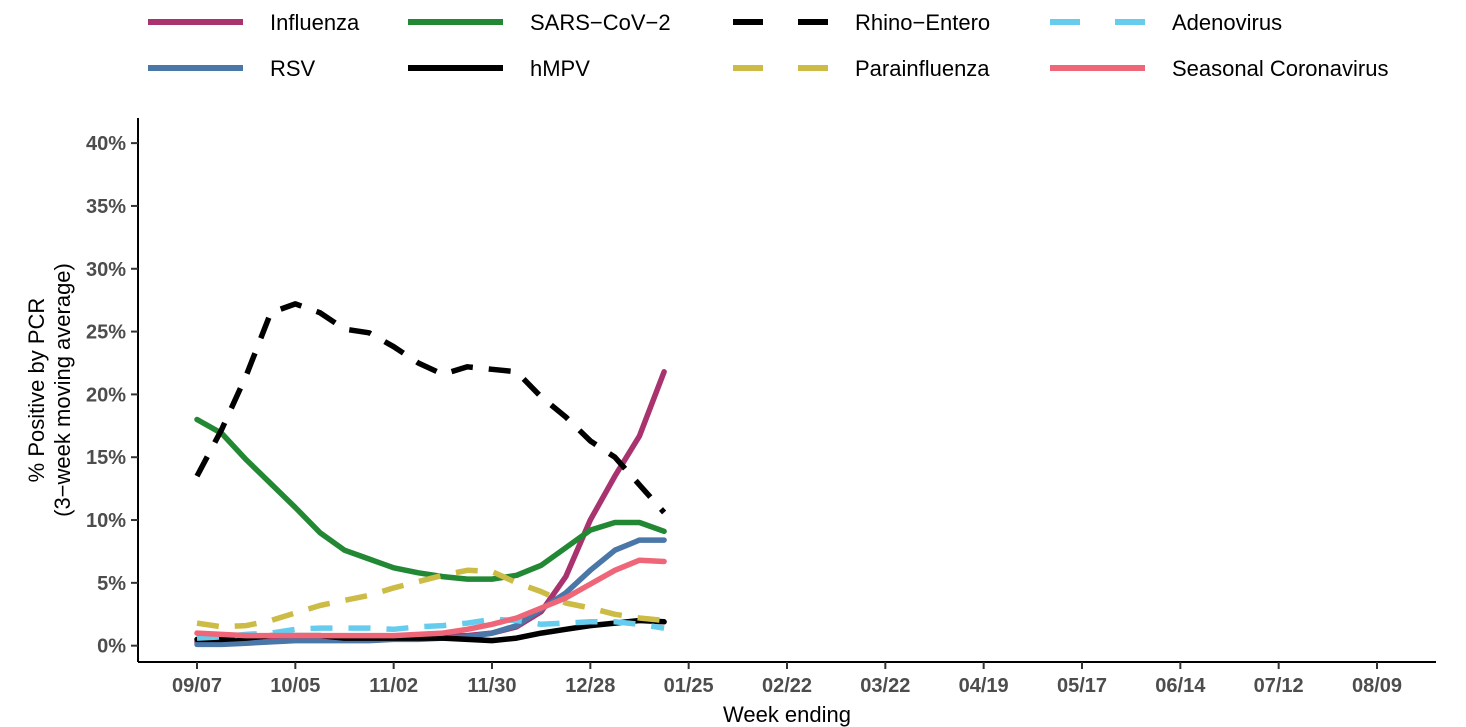 This screenshot has height=727, width=1466. Describe the element at coordinates (106, 270) in the screenshot. I see `y-tick-label: 30%` at that location.